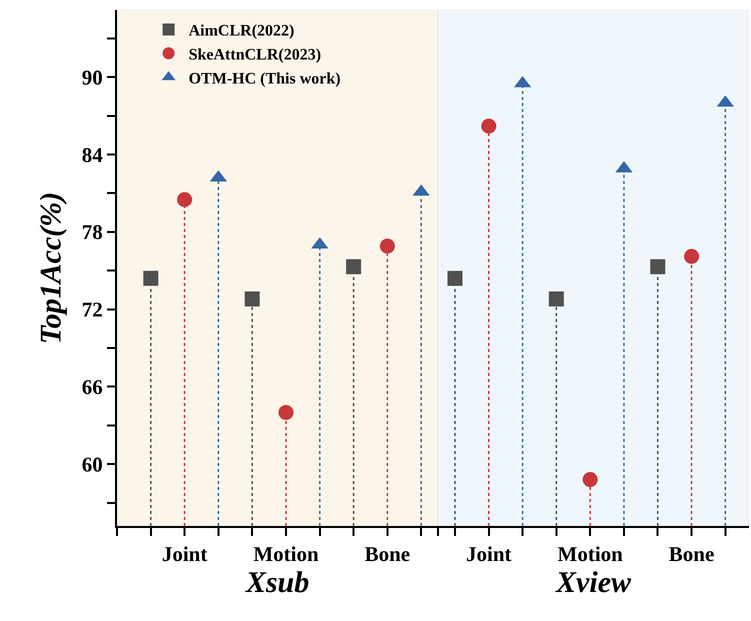 The image size is (751, 621). What do you see at coordinates (92, 77) in the screenshot?
I see `y-tick-label: 90` at bounding box center [92, 77].